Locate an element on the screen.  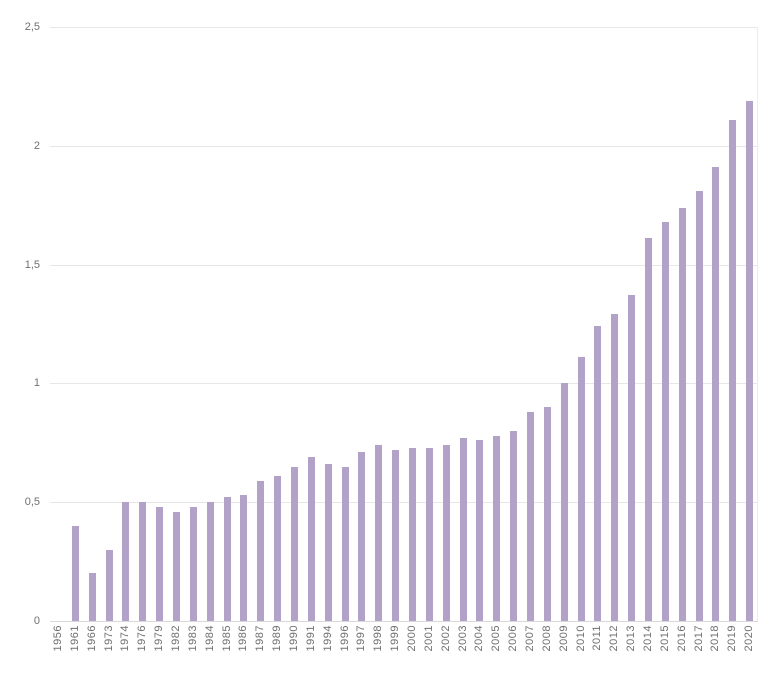
x-axis-label-text: 2018 is located at coordinates (715, 638).